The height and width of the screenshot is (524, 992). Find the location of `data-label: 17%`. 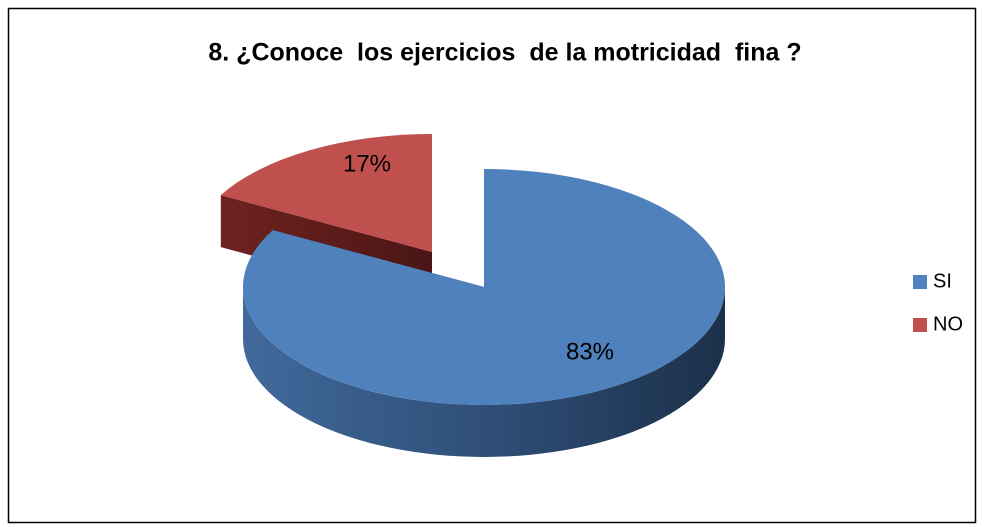

data-label: 17% is located at coordinates (367, 163).